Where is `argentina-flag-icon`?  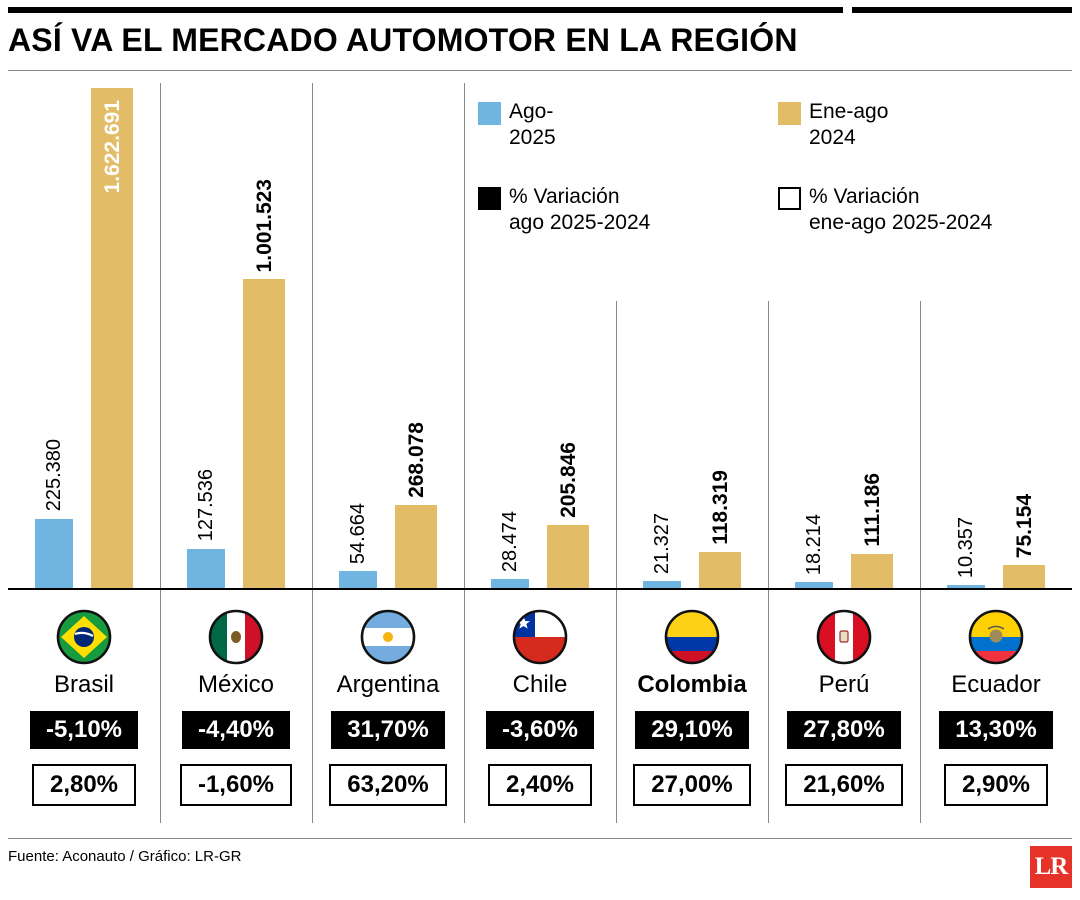
argentina-flag-icon is located at coordinates (388, 637).